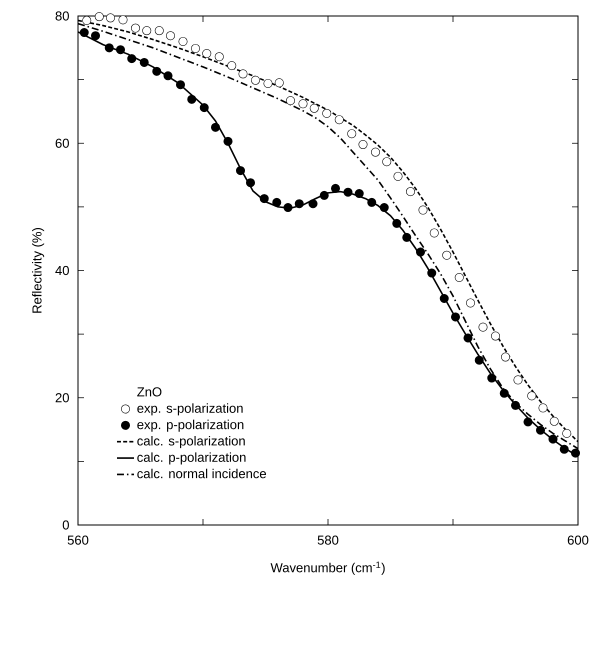 Image resolution: width=601 pixels, height=649 pixels. Describe the element at coordinates (78, 540) in the screenshot. I see `x-tick-label: 560` at that location.